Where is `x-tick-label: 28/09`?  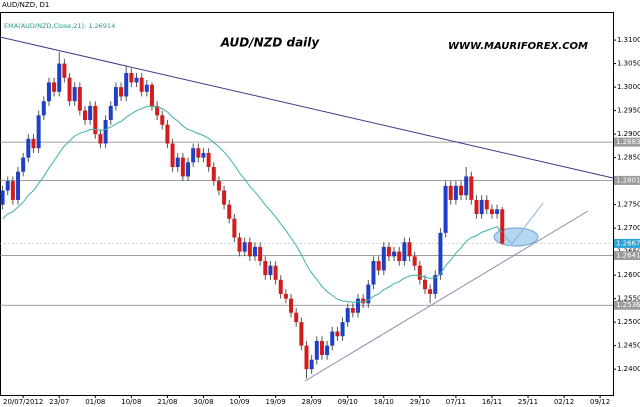 x-tick-label: 28/09 is located at coordinates (312, 402).